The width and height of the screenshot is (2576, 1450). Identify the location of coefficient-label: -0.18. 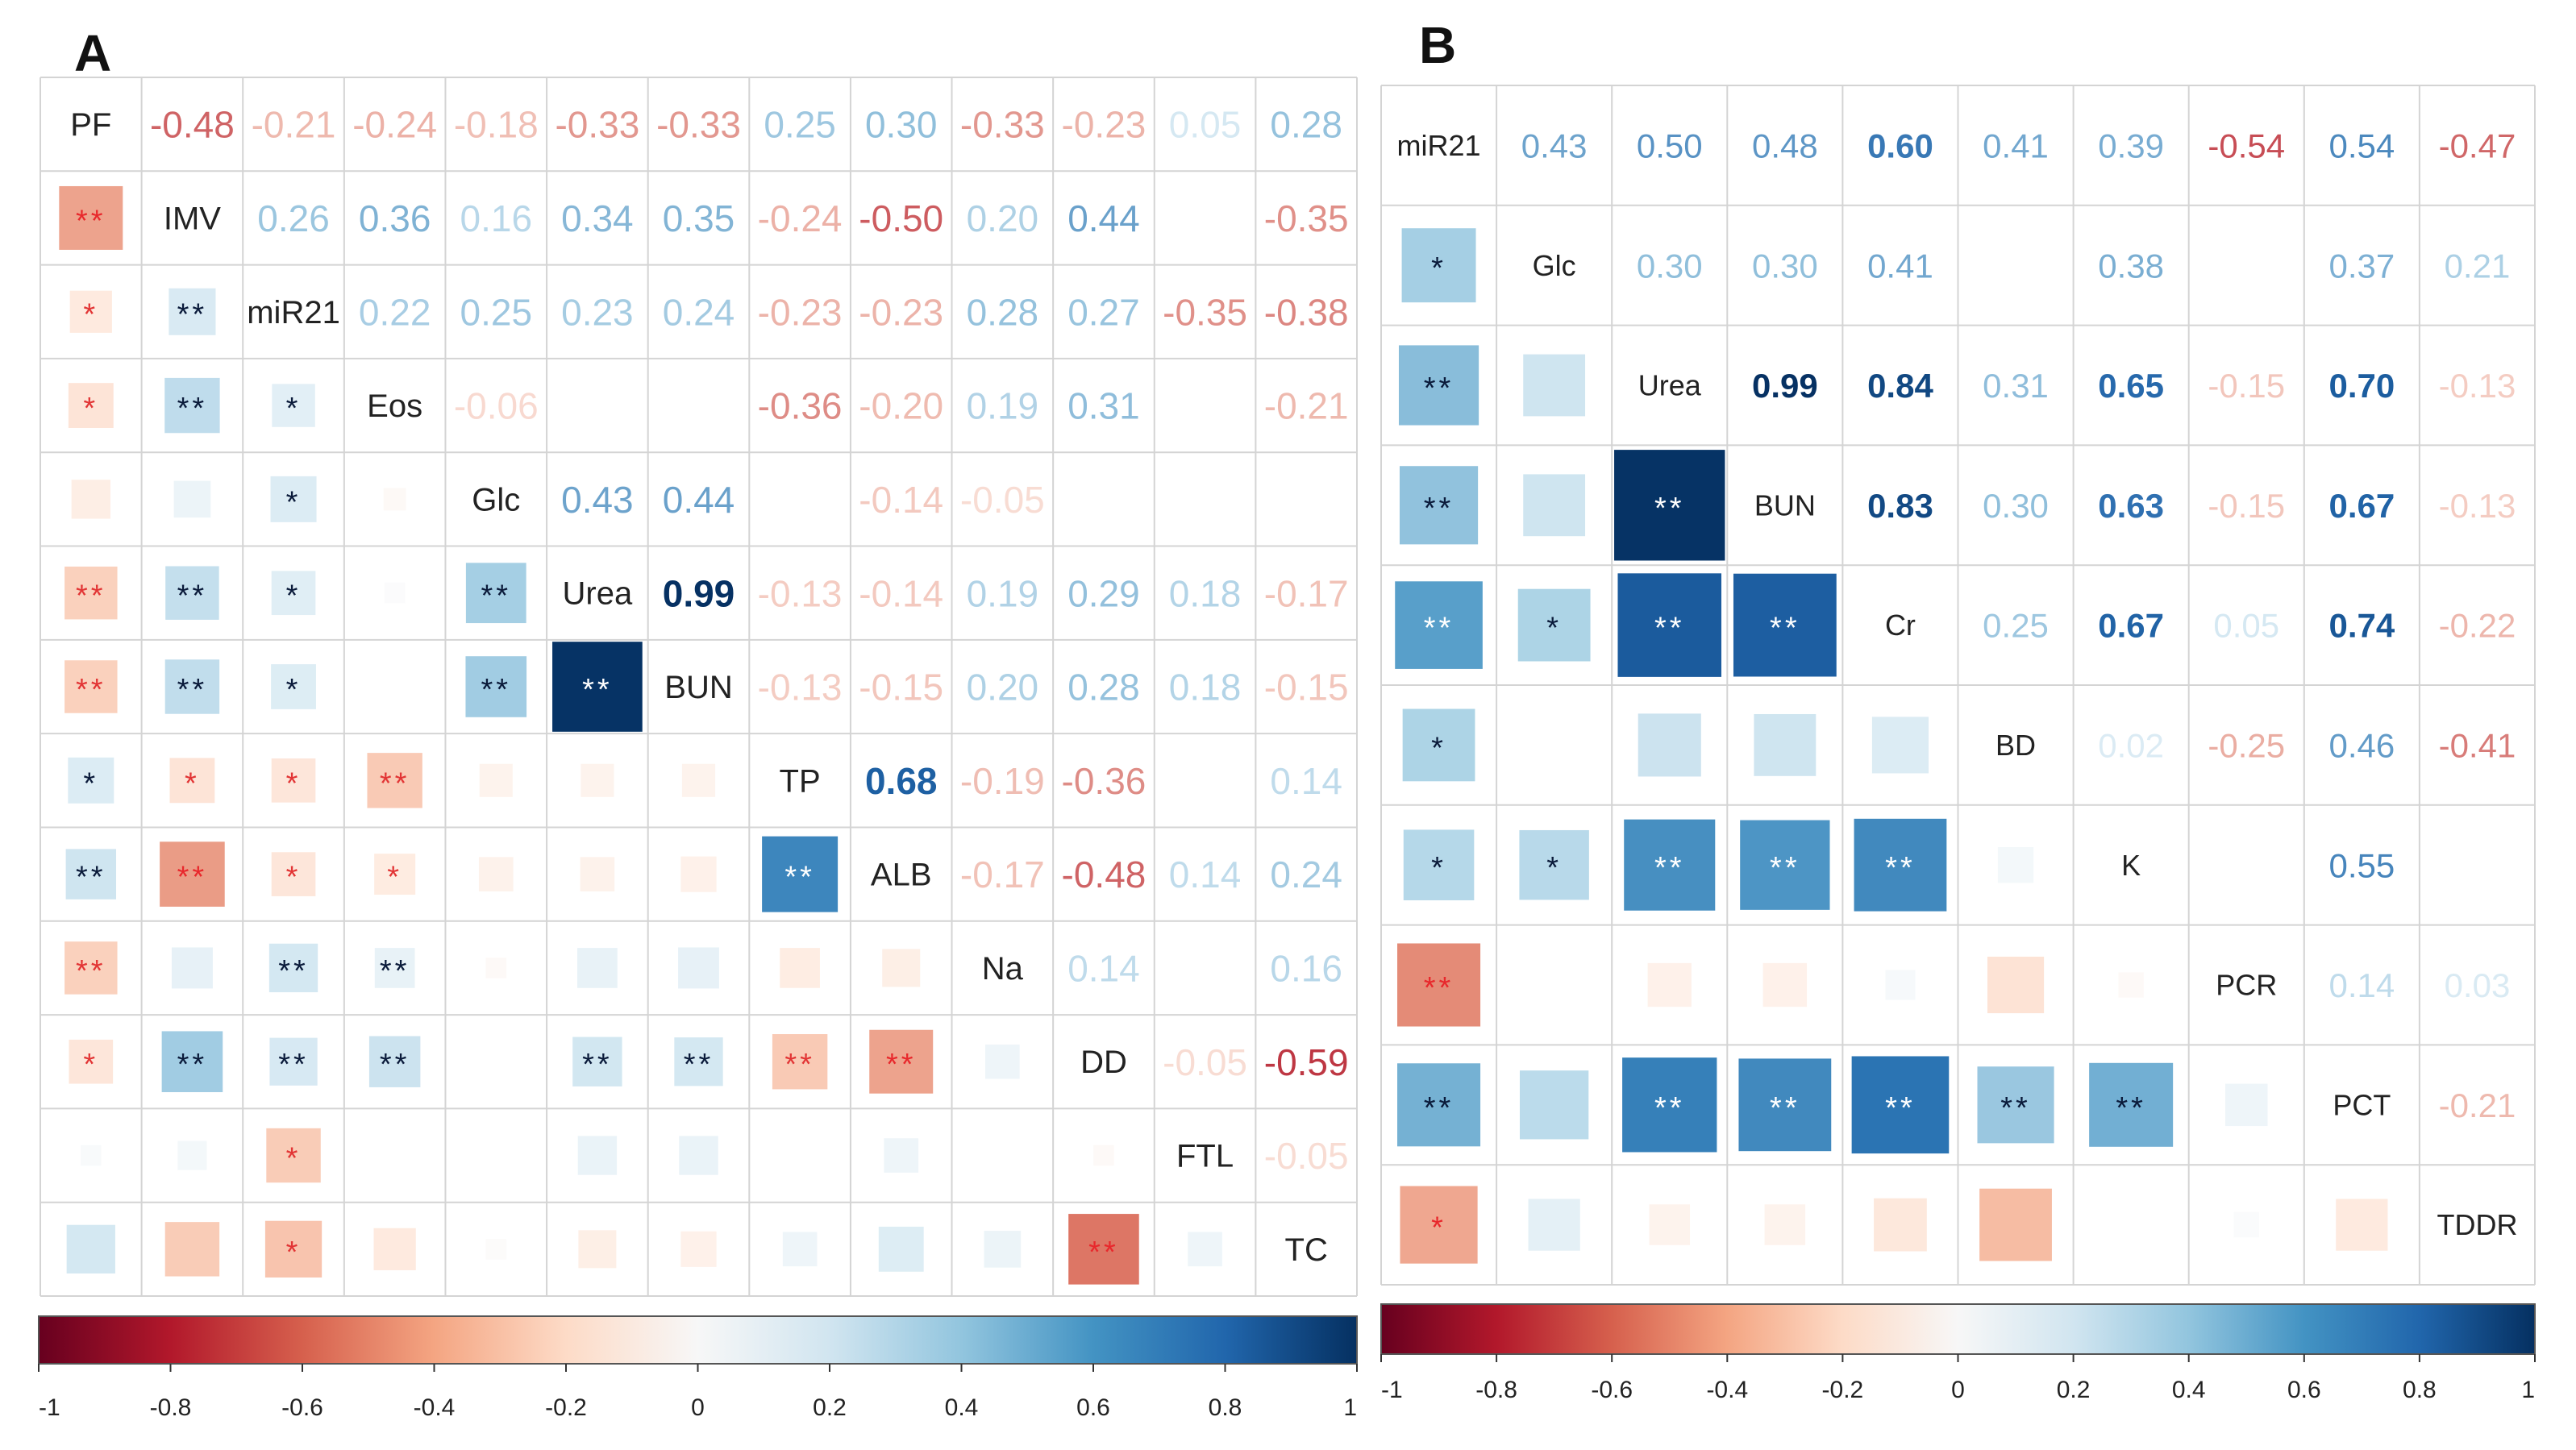
(497, 125).